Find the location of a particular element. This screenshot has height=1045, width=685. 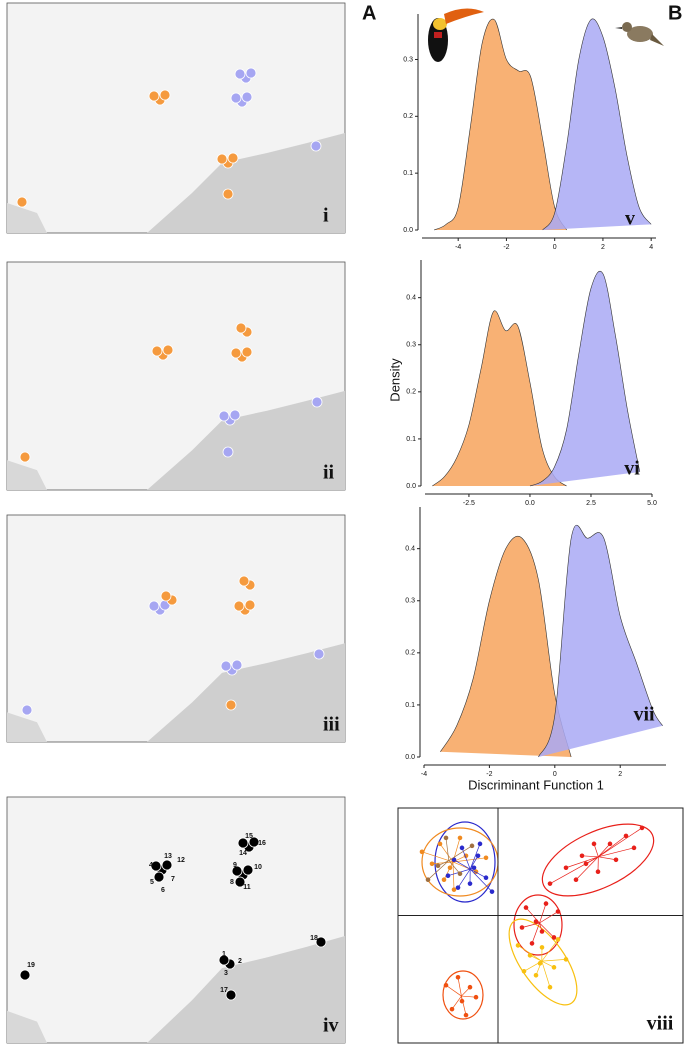

thrush-icon is located at coordinates (639, 34).